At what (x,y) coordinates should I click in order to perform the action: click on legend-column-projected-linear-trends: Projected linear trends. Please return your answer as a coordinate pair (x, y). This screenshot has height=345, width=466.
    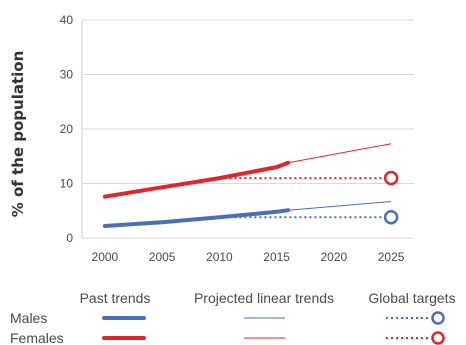
    Looking at the image, I should click on (264, 298).